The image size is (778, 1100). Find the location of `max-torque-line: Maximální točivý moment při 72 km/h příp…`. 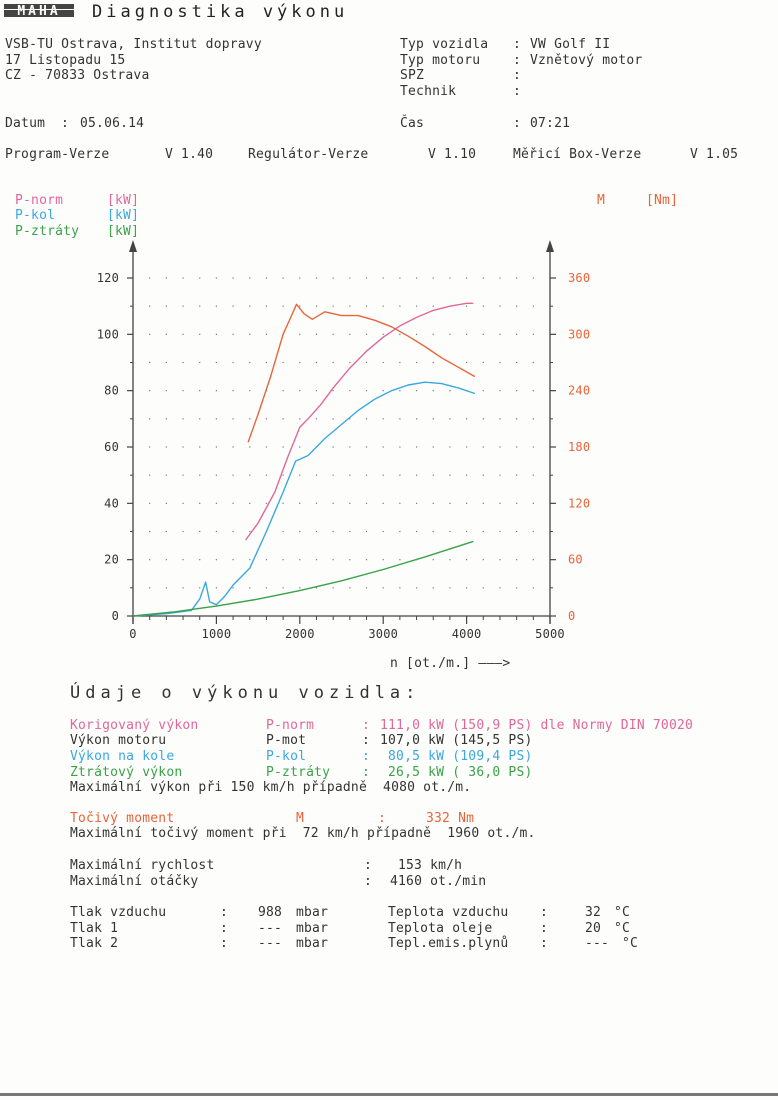

max-torque-line: Maximální točivý moment při 72 km/h příp… is located at coordinates (303, 833).